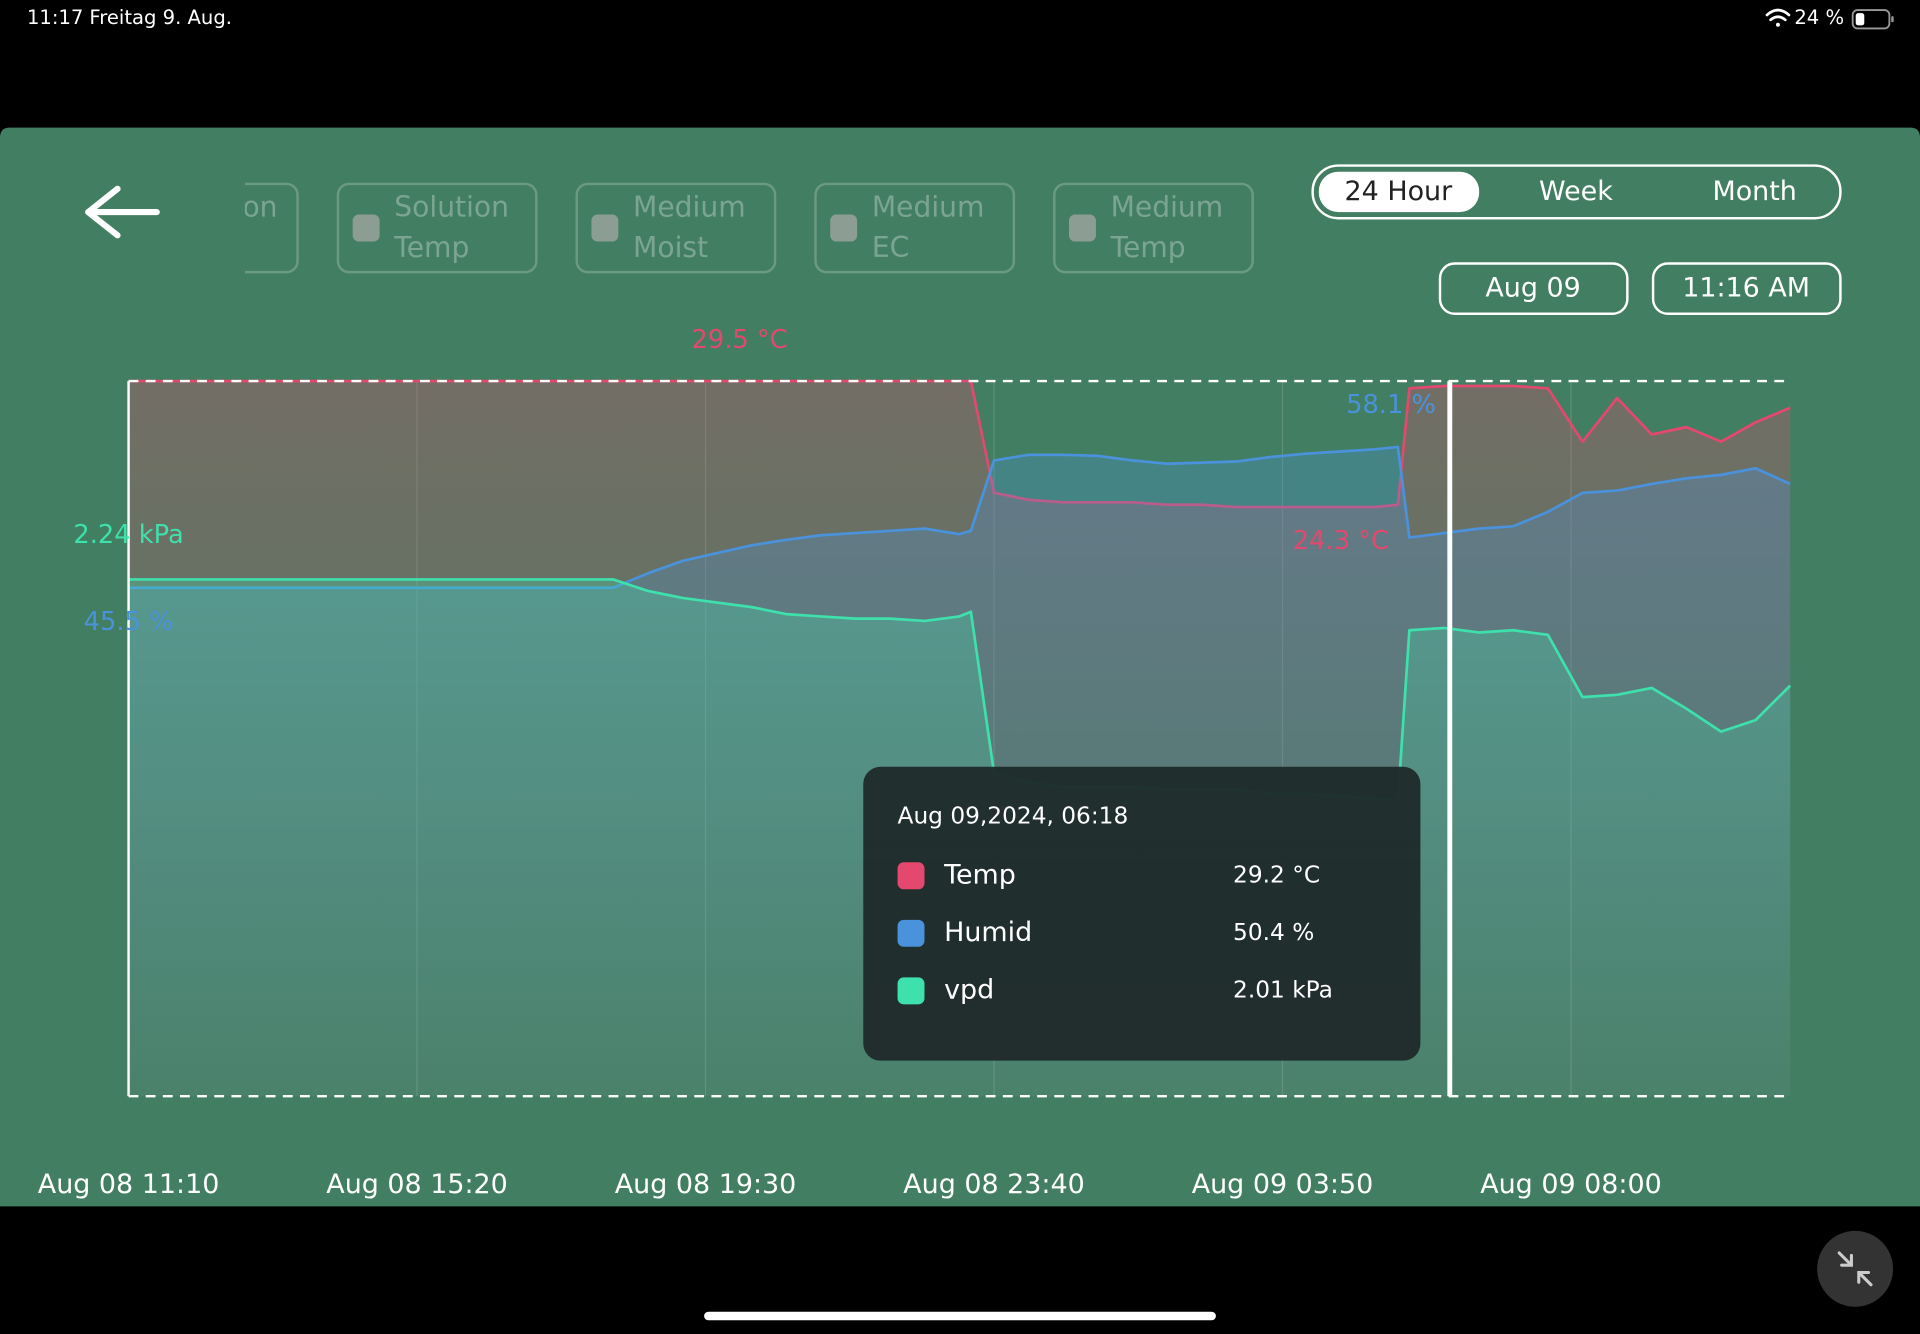  I want to click on tooltip-series-name: Temp, so click(979, 874).